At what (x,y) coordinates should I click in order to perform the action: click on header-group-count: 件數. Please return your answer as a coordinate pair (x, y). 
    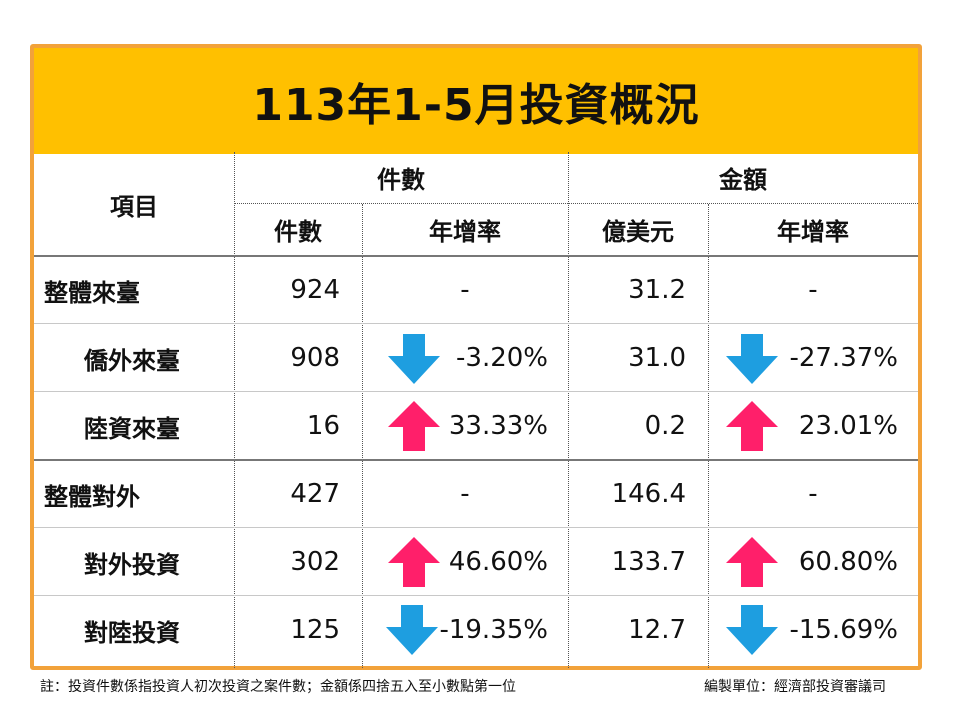
    Looking at the image, I should click on (401, 180).